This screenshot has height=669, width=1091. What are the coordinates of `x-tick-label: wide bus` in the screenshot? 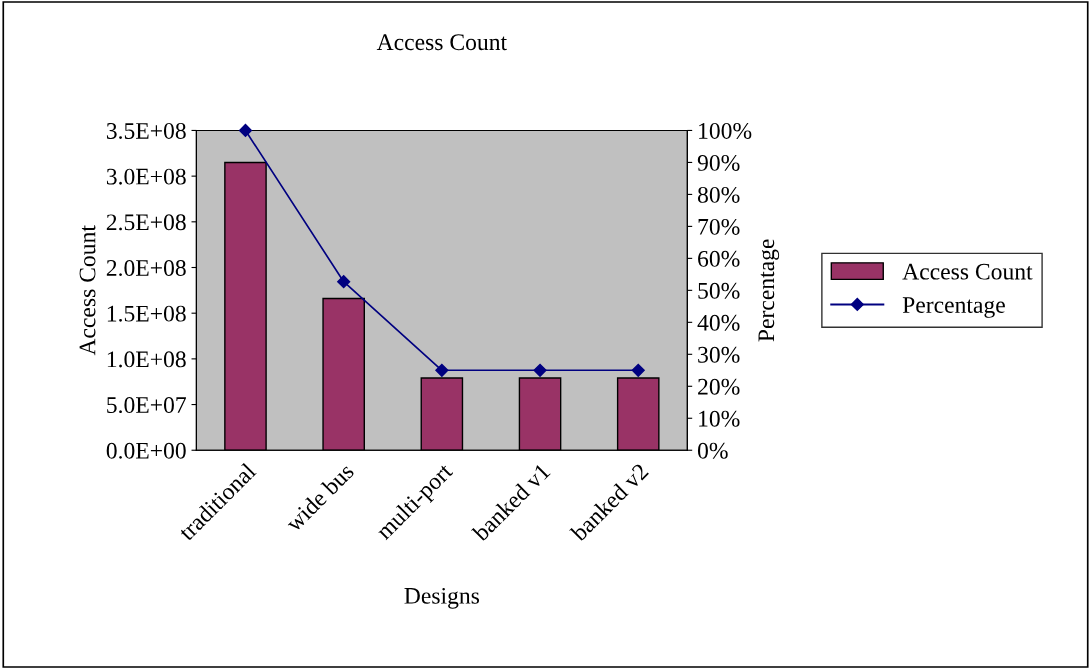 It's located at (319, 497).